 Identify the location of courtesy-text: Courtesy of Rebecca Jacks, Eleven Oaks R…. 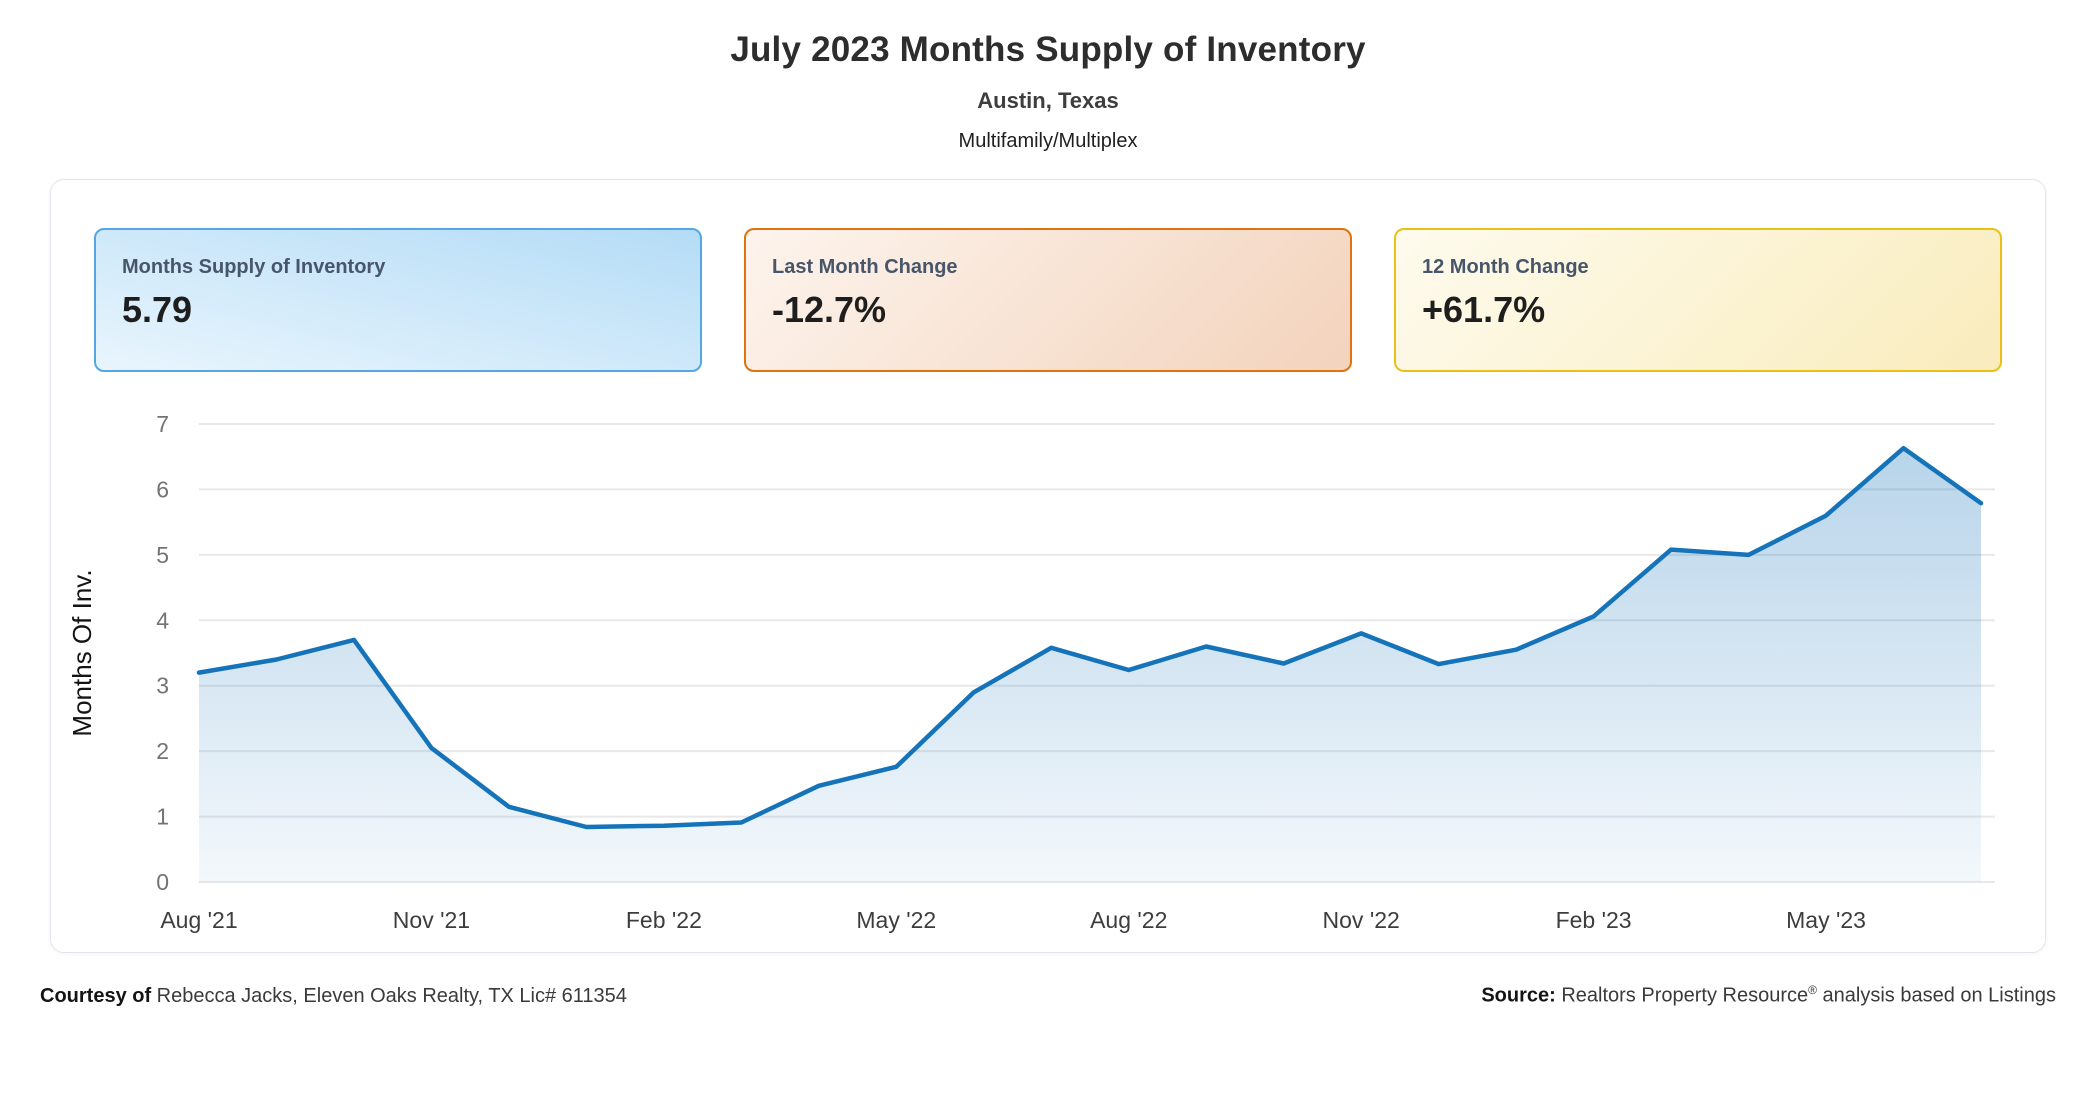
(333, 995).